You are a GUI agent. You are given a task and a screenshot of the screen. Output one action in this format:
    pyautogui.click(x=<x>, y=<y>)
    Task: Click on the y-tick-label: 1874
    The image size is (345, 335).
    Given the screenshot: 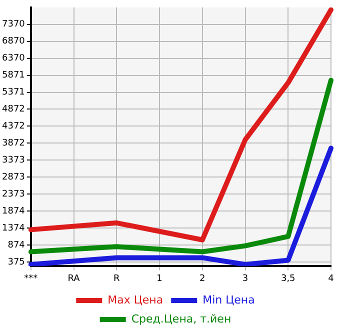 What is the action you would take?
    pyautogui.click(x=14, y=211)
    